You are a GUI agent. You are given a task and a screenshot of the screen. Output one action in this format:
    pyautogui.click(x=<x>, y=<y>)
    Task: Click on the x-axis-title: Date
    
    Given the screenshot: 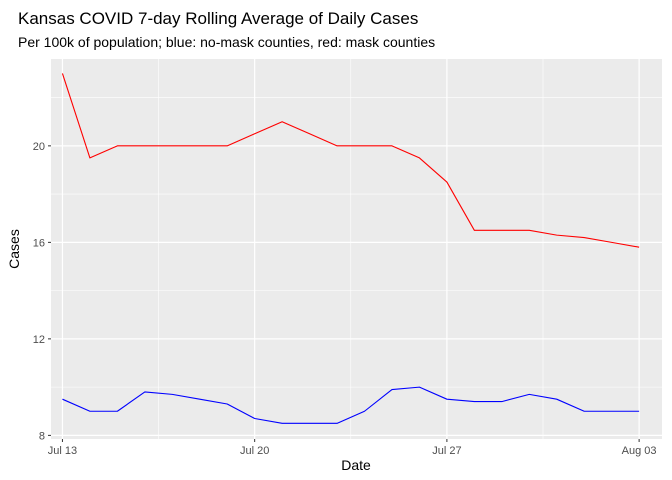 What is the action you would take?
    pyautogui.click(x=356, y=465)
    